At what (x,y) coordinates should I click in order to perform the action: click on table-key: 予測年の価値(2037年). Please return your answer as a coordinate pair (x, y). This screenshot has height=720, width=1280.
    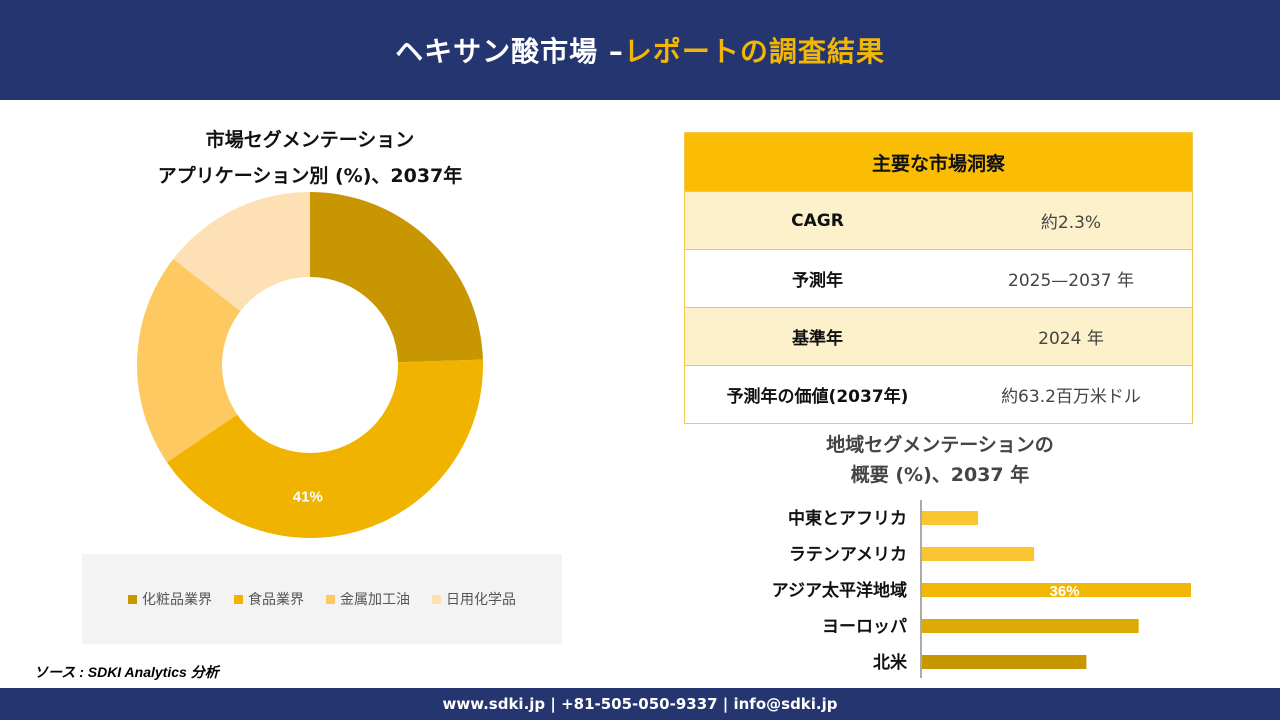
    Looking at the image, I should click on (817, 397).